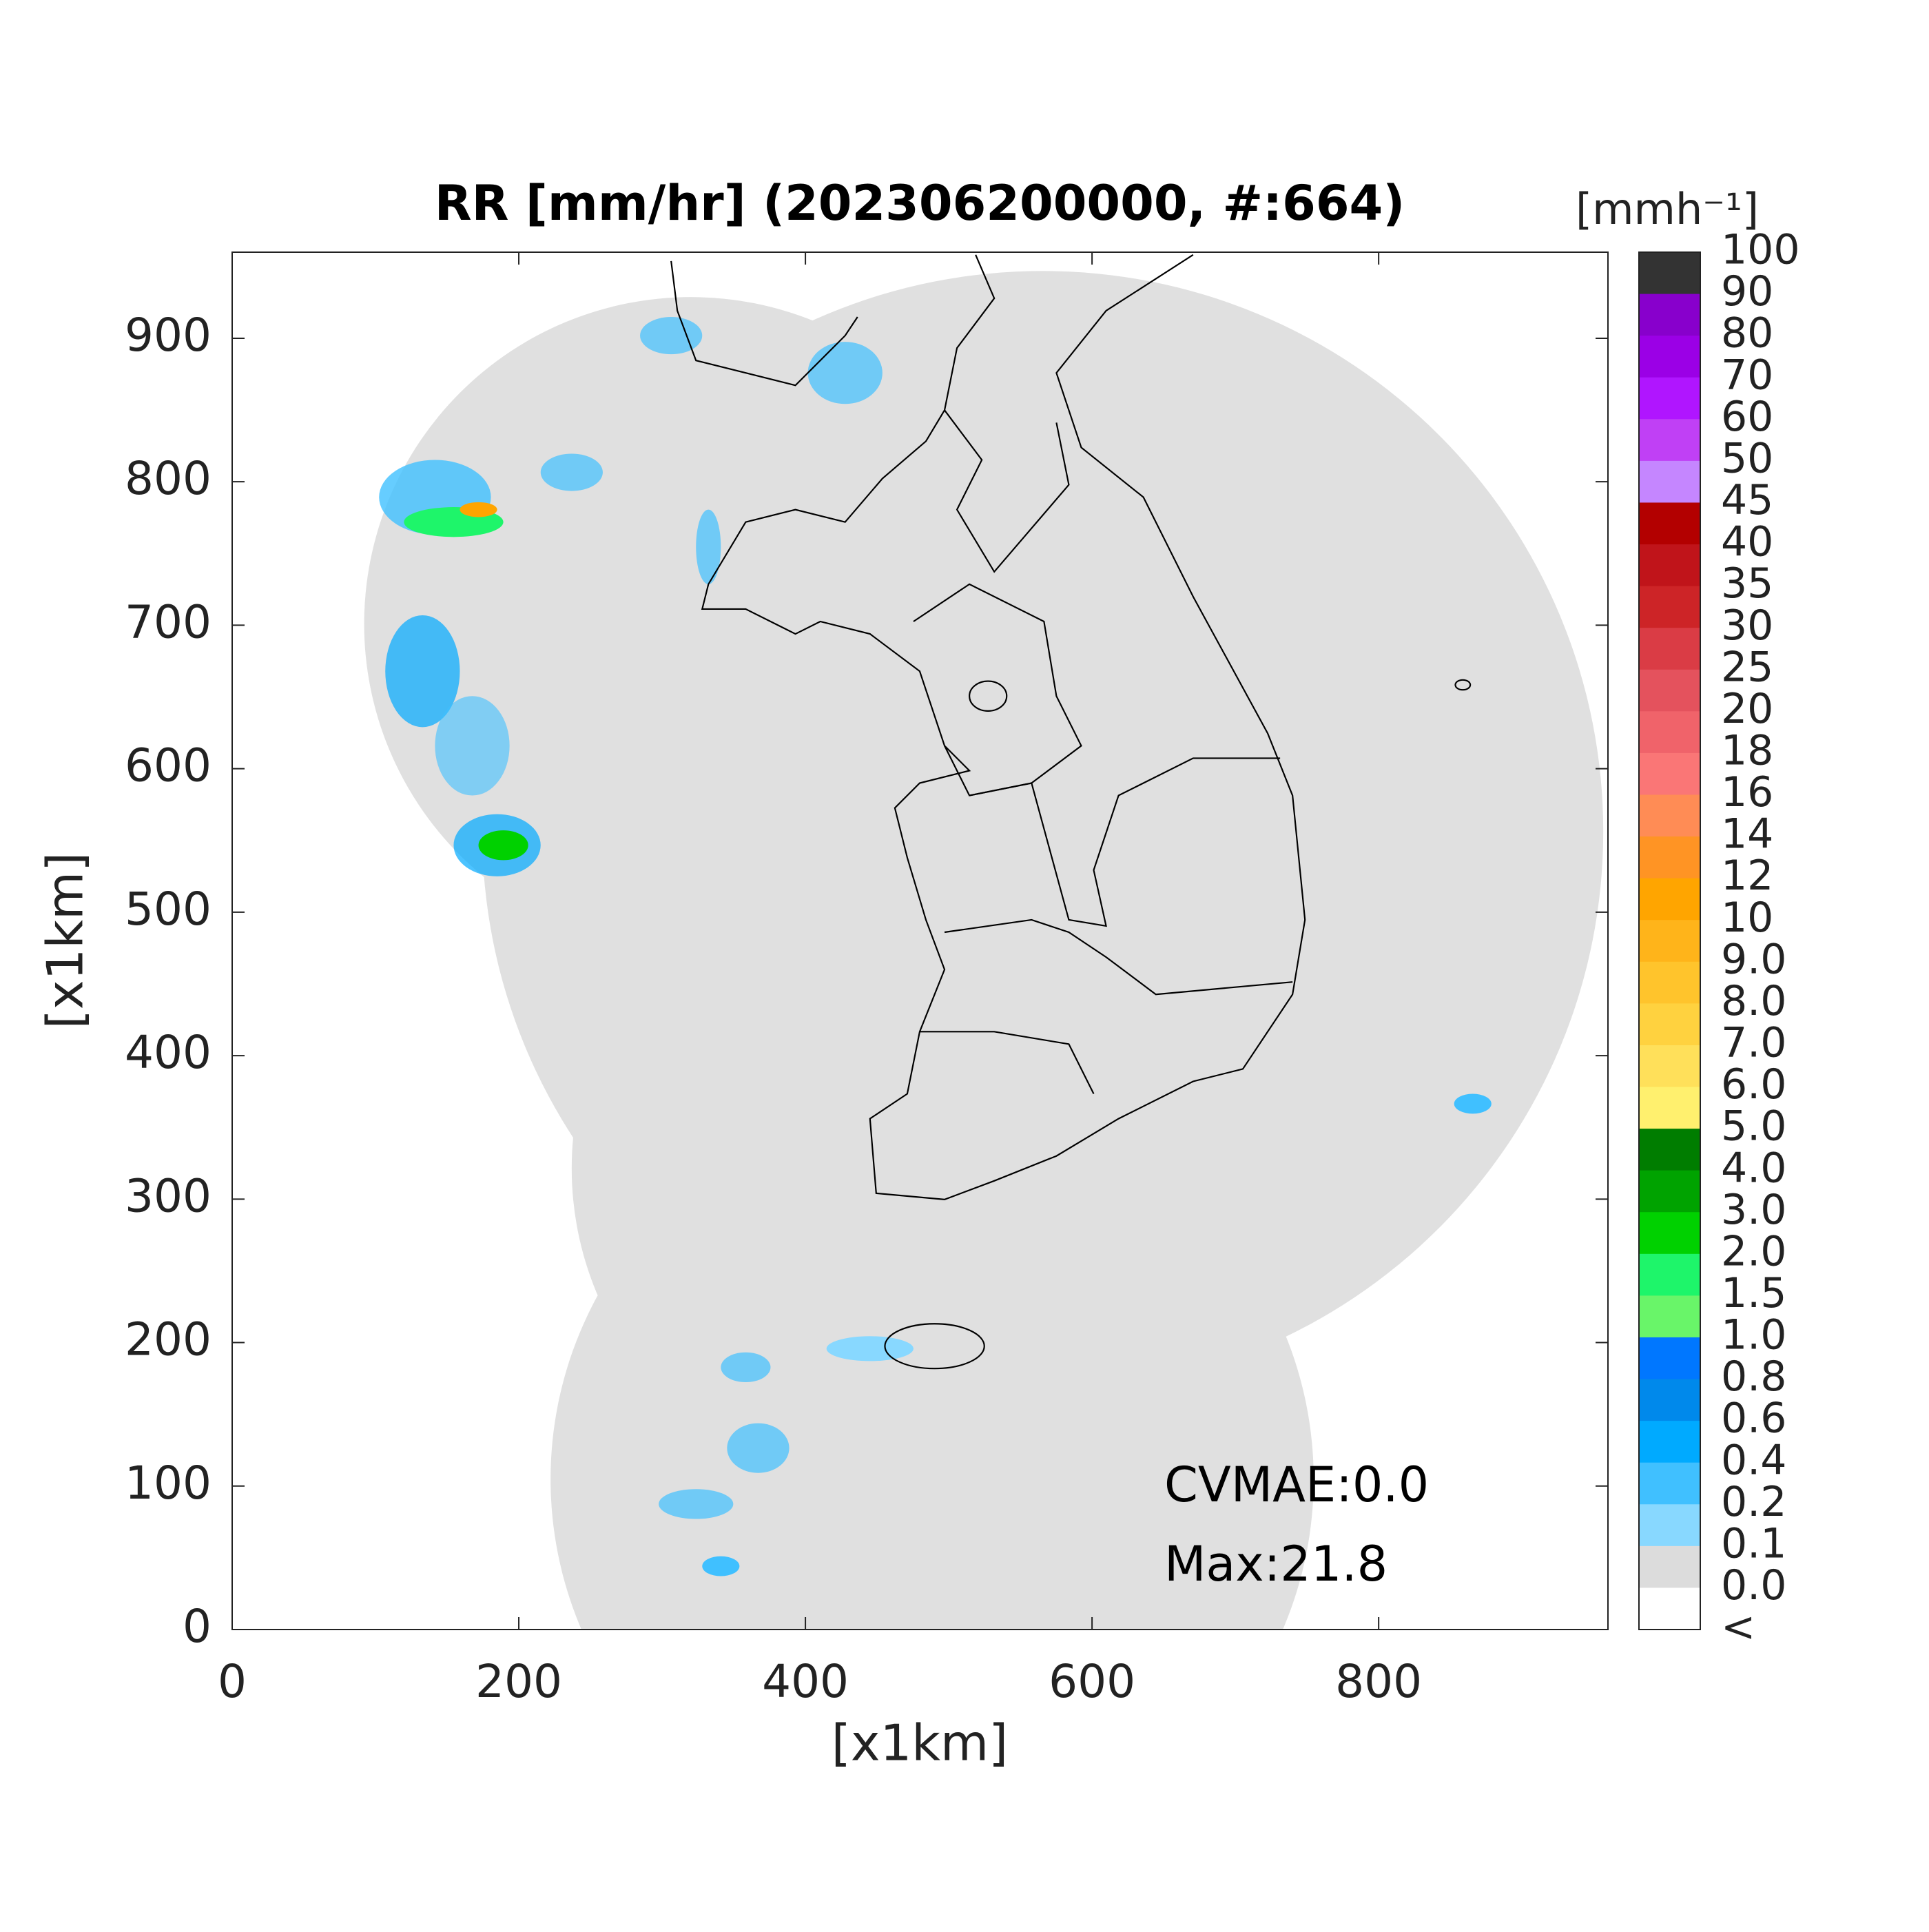 The height and width of the screenshot is (1932, 1929). Describe the element at coordinates (1092, 1681) in the screenshot. I see `x-tick-label: 600` at that location.